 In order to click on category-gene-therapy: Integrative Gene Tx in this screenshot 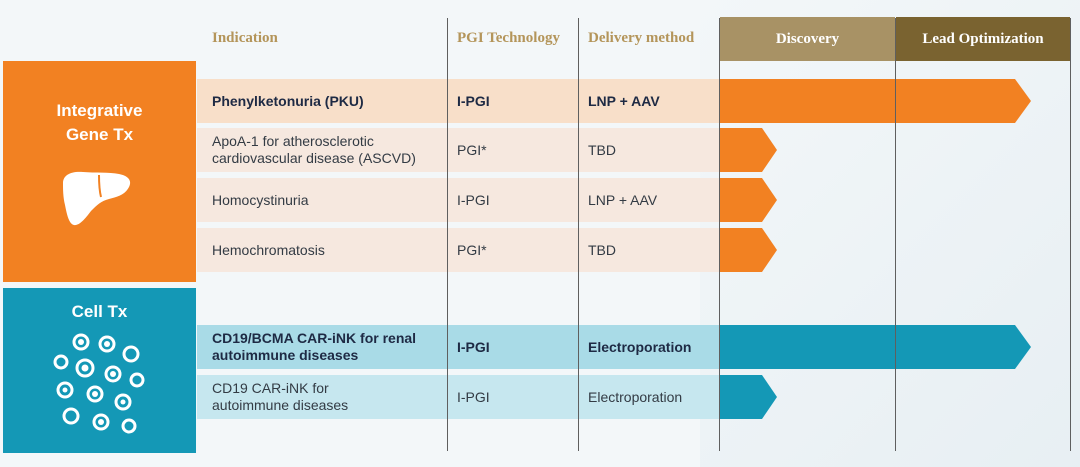, I will do `click(99, 171)`.